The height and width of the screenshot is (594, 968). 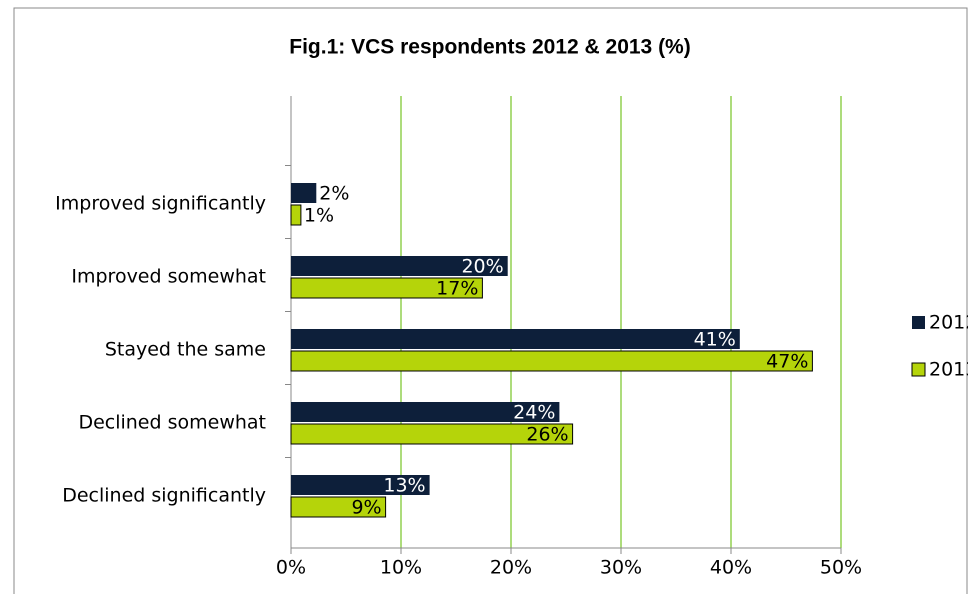 What do you see at coordinates (489, 47) in the screenshot?
I see `chart-title: Fig.1: VCS respondents 2012 & 2013 (%)` at bounding box center [489, 47].